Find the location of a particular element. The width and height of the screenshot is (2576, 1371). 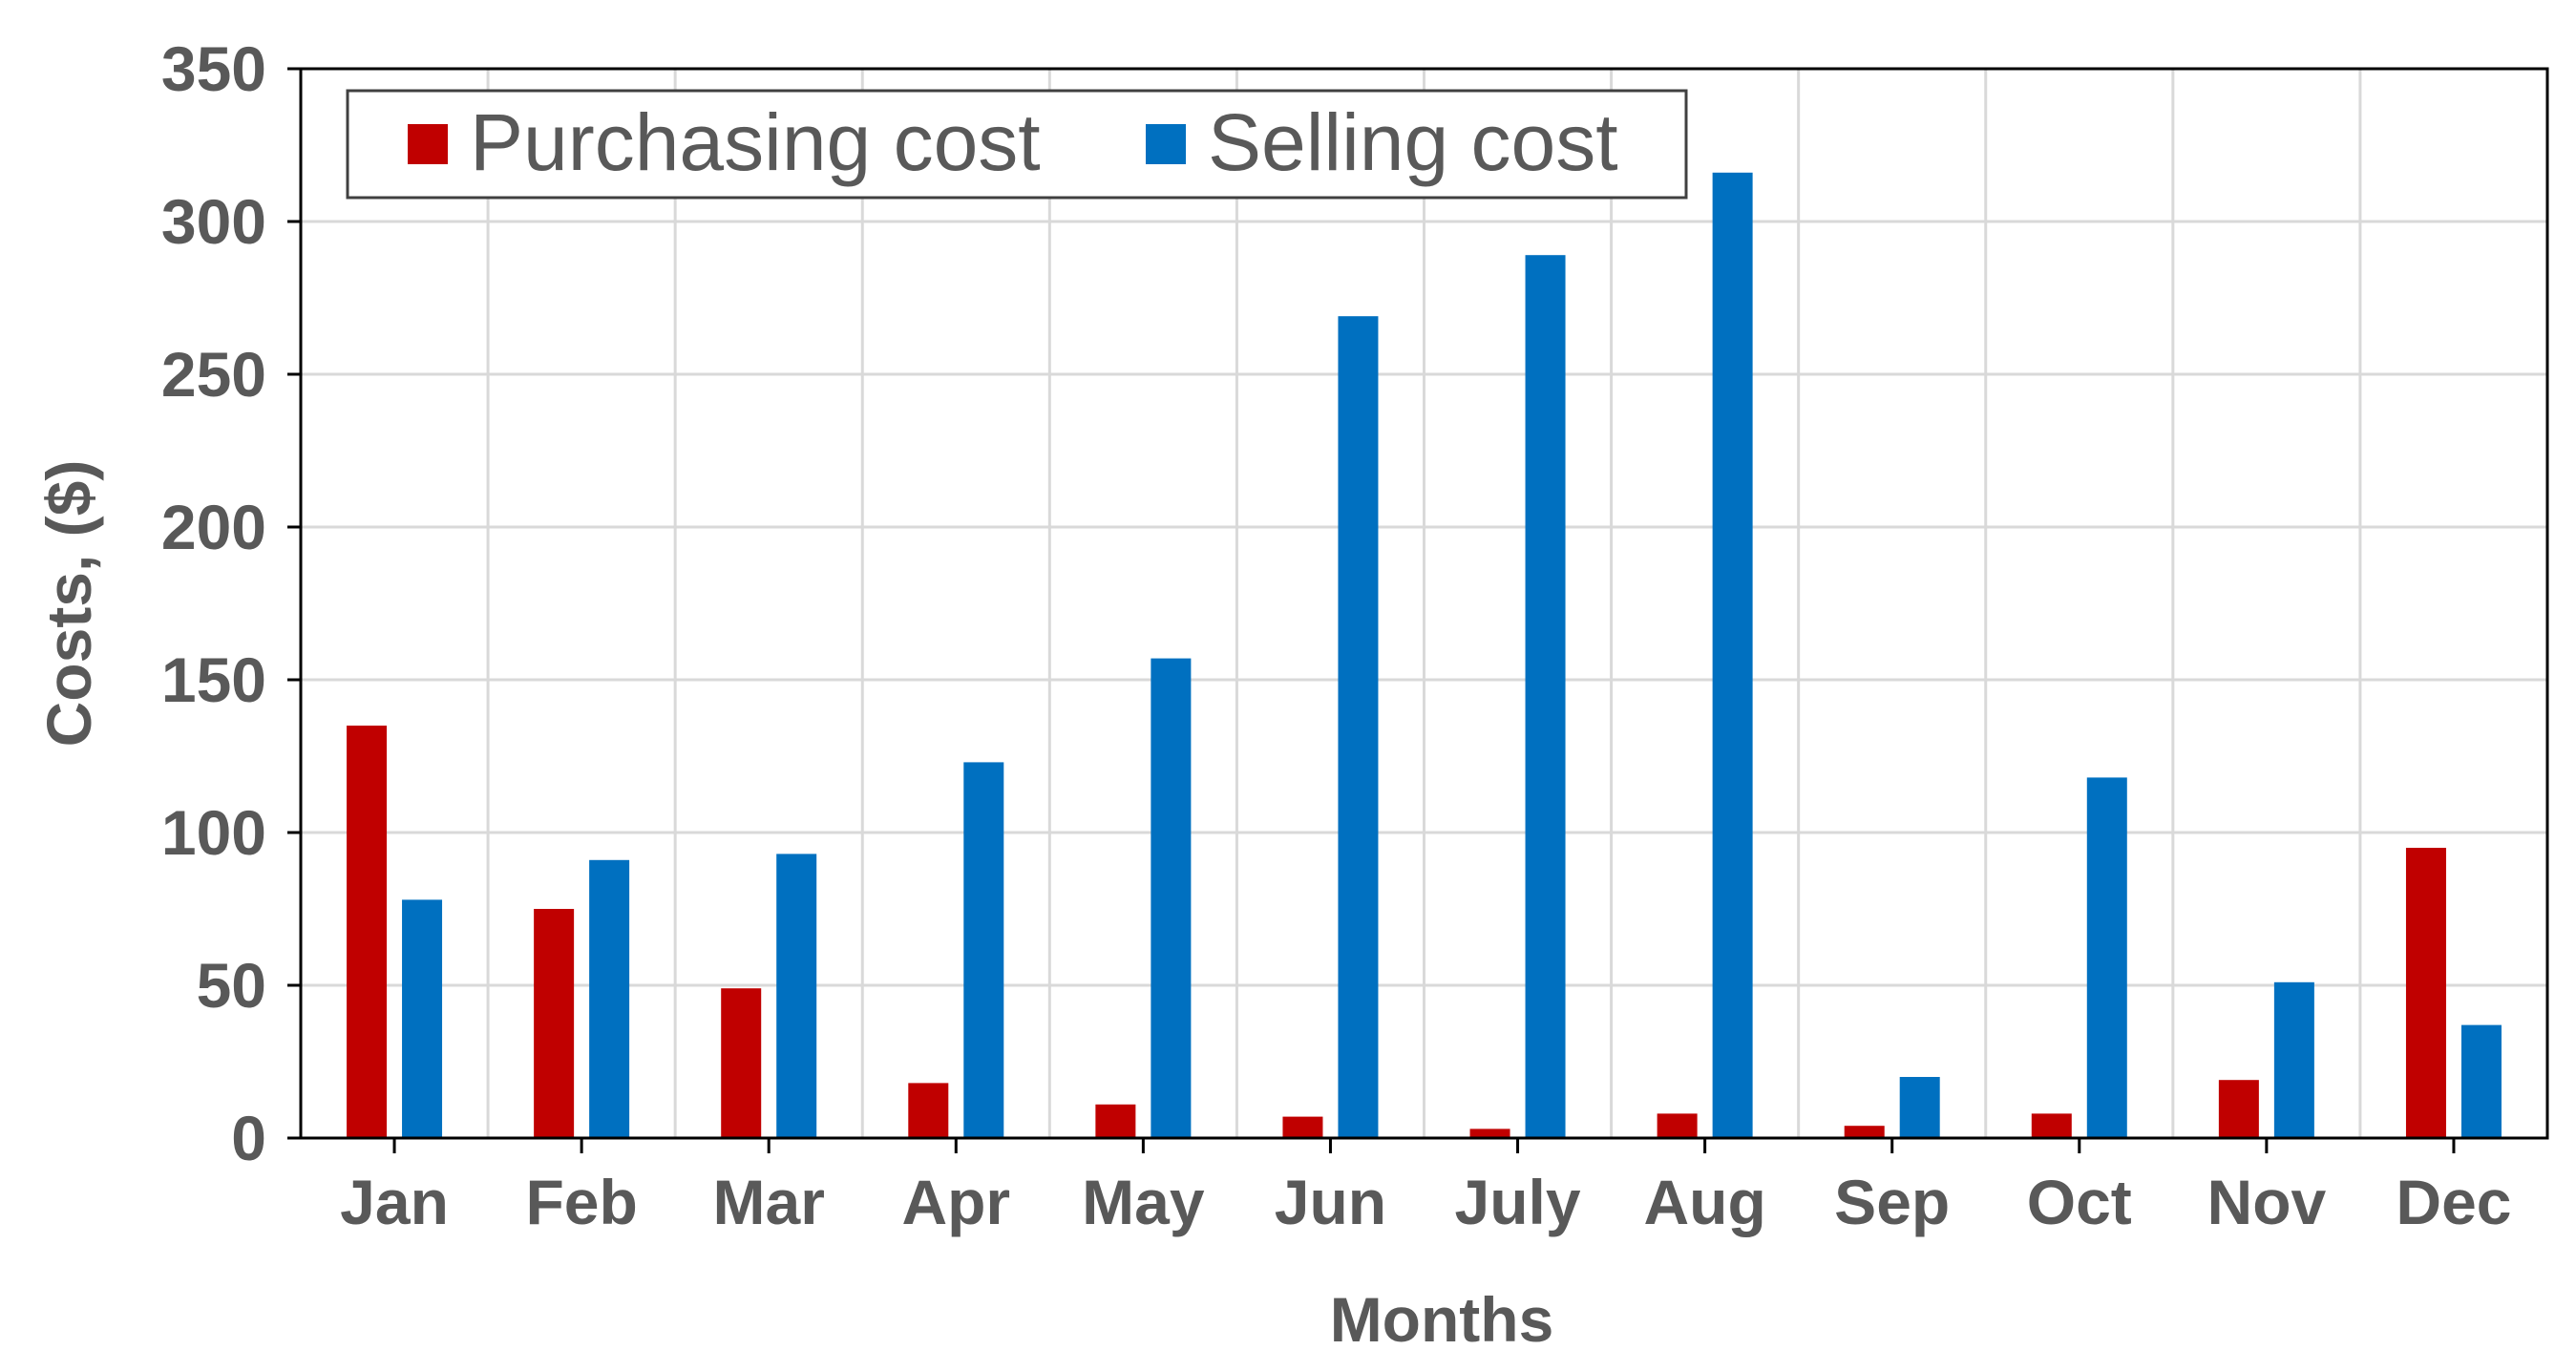

y-axis-title: Costs, ($) is located at coordinates (68, 604).